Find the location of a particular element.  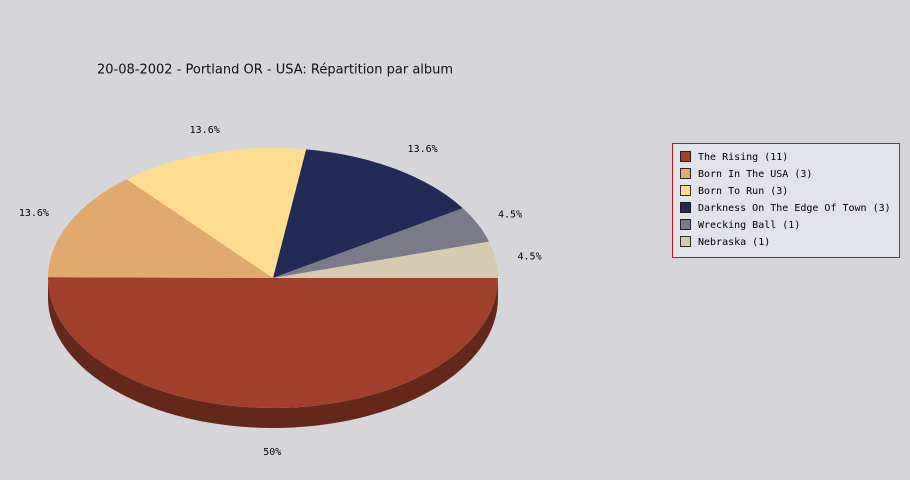

slice-label: 50% is located at coordinates (272, 452).